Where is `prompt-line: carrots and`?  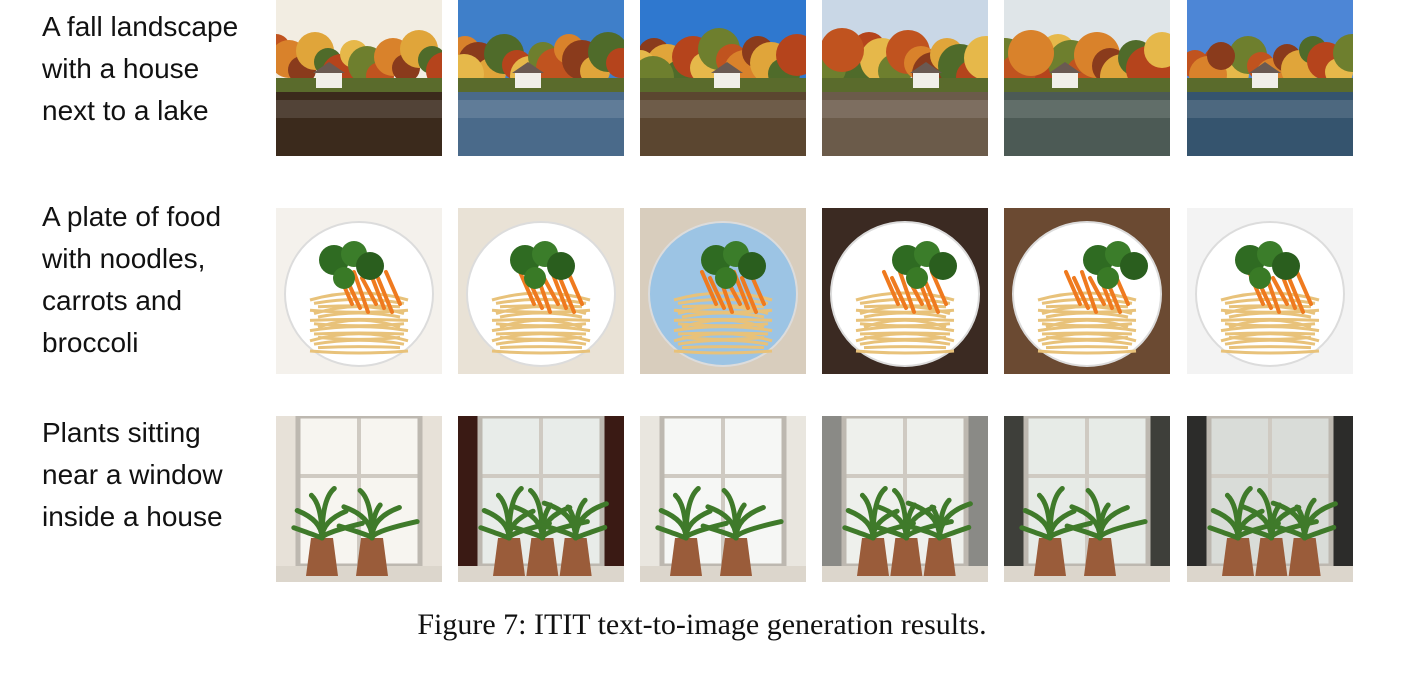
prompt-line: carrots and is located at coordinates (112, 300).